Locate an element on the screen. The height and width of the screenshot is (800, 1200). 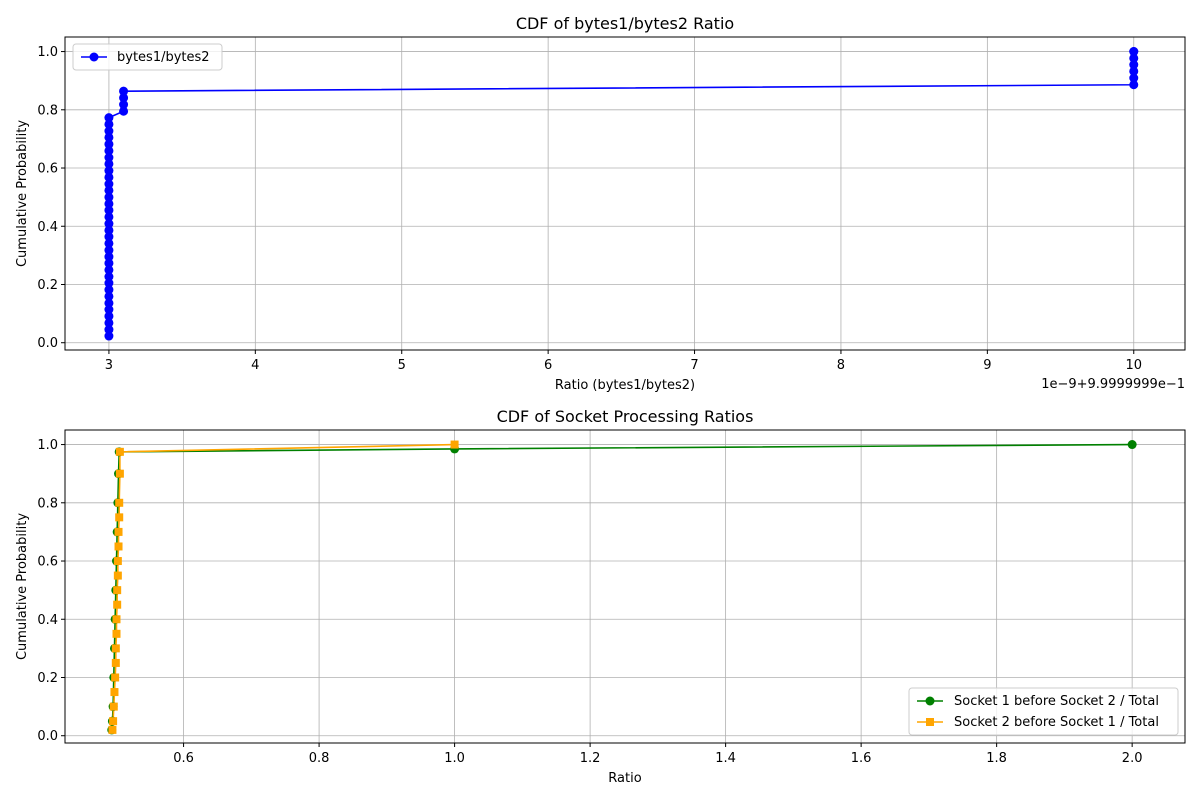
chart-top-y-axis-label: Cumulative Probability is located at coordinates (22, 193).